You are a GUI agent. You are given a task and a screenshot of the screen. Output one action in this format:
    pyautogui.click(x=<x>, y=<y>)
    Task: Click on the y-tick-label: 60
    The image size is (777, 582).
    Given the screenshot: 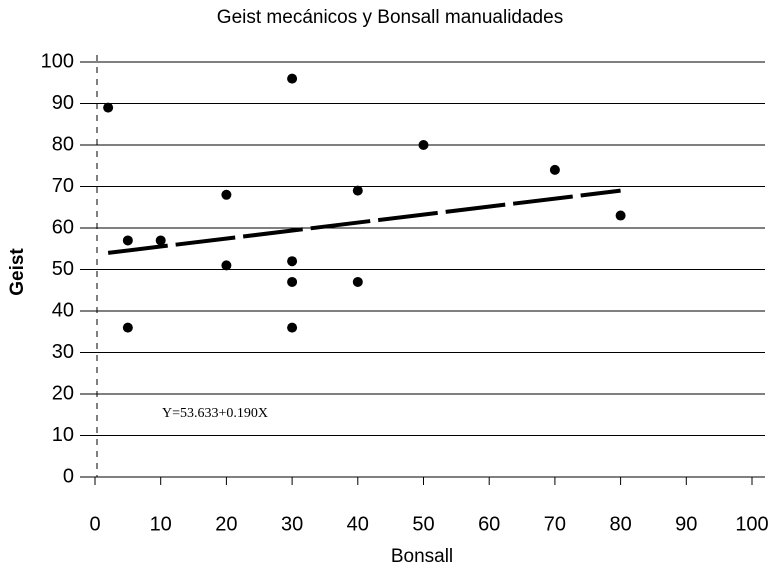 What is the action you would take?
    pyautogui.click(x=63, y=227)
    